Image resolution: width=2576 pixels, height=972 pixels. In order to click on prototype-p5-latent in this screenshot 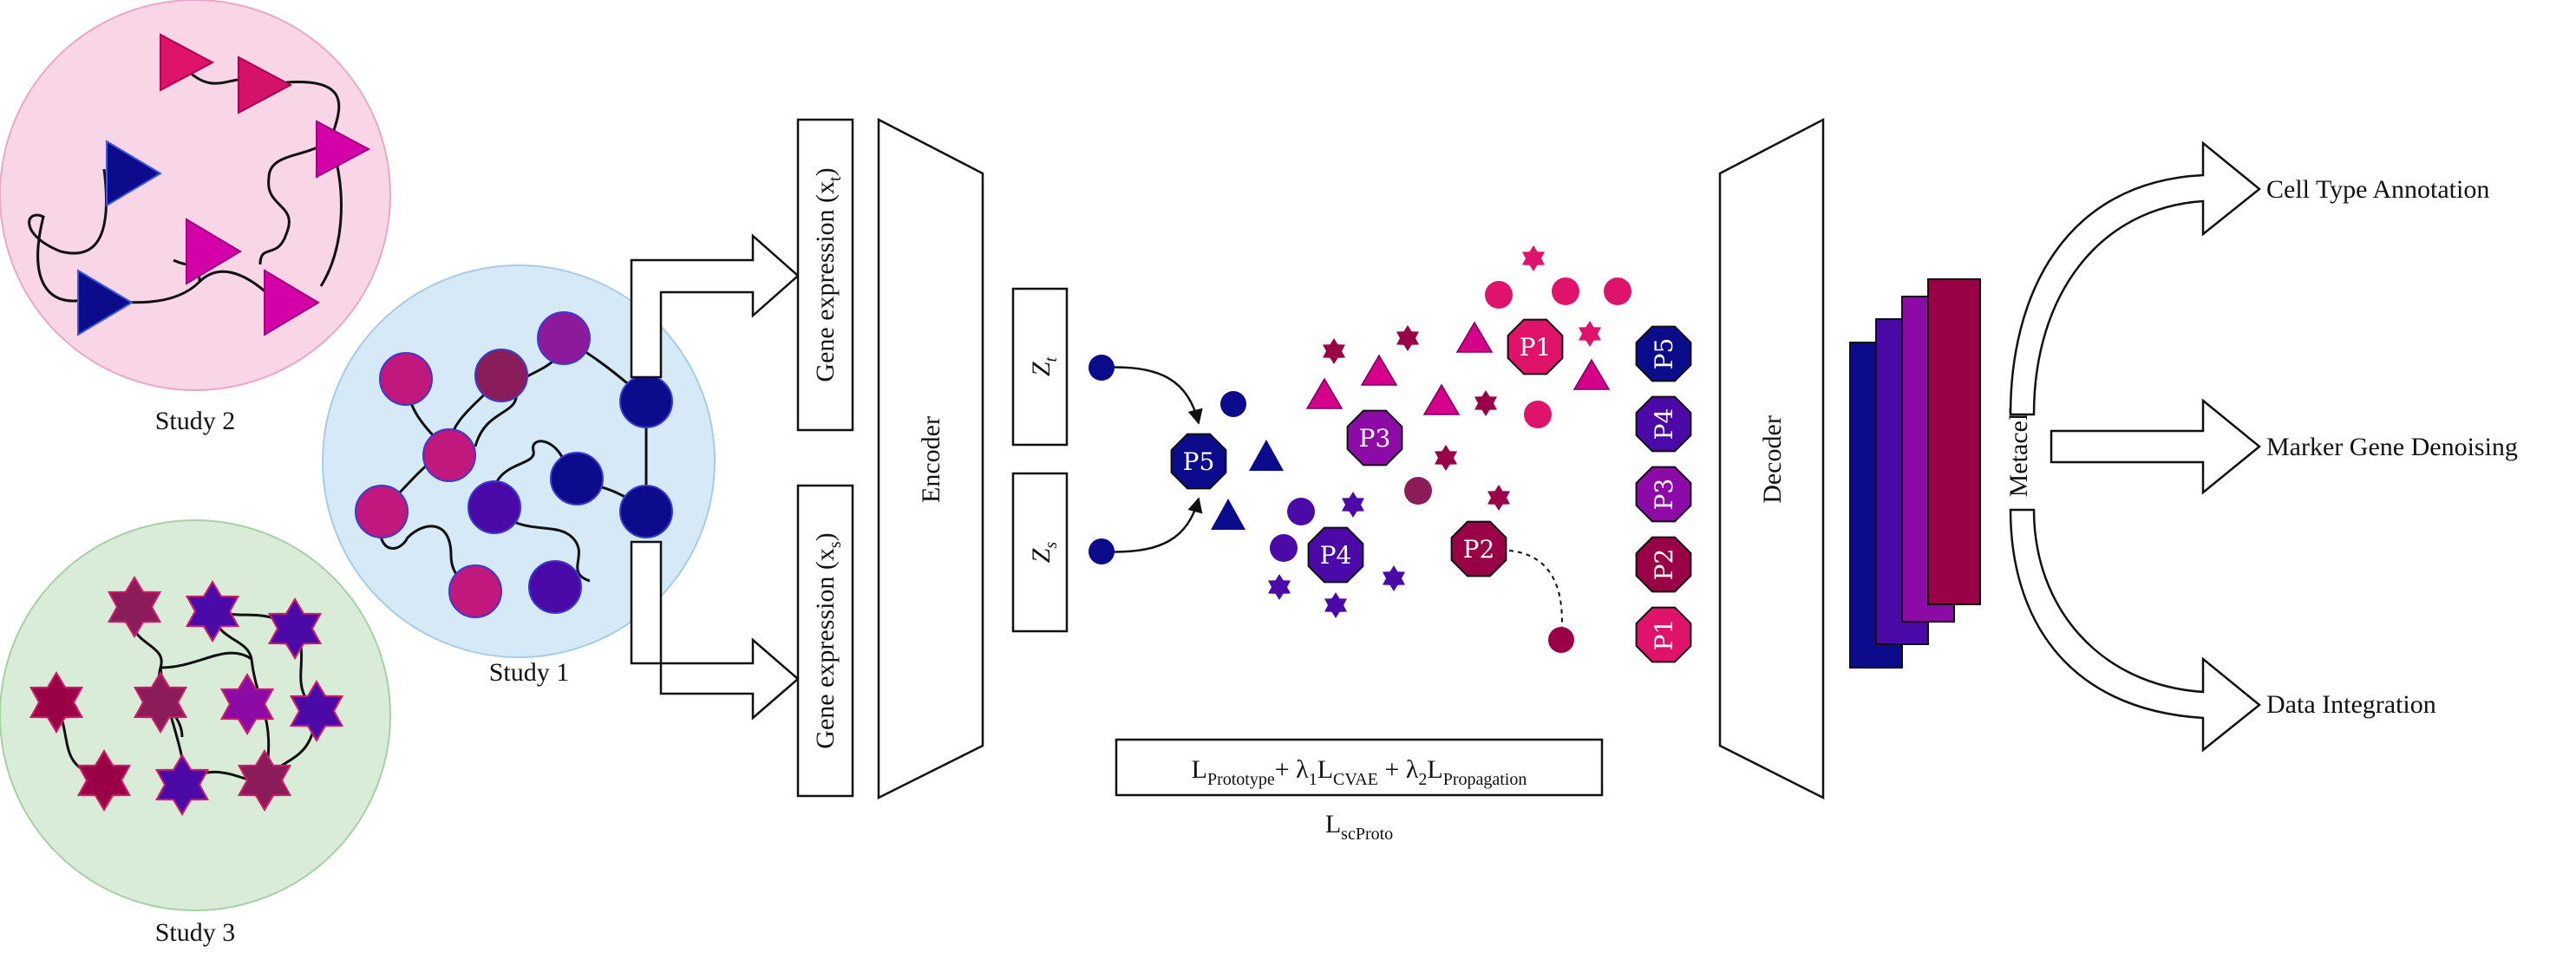, I will do `click(1198, 461)`.